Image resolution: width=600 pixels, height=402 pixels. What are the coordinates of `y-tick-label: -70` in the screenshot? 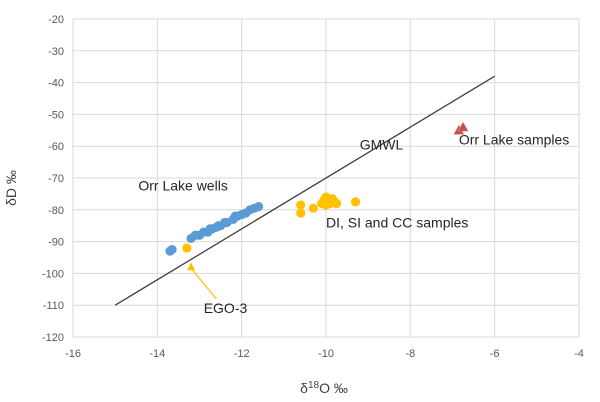 It's located at (56, 179).